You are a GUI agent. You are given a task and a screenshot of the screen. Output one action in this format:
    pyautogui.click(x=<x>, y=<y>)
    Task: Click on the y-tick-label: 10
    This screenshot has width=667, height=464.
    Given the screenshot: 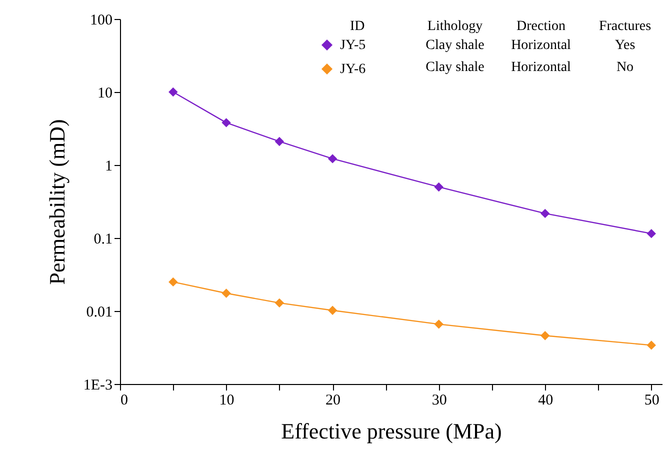 What is the action you would take?
    pyautogui.click(x=105, y=94)
    